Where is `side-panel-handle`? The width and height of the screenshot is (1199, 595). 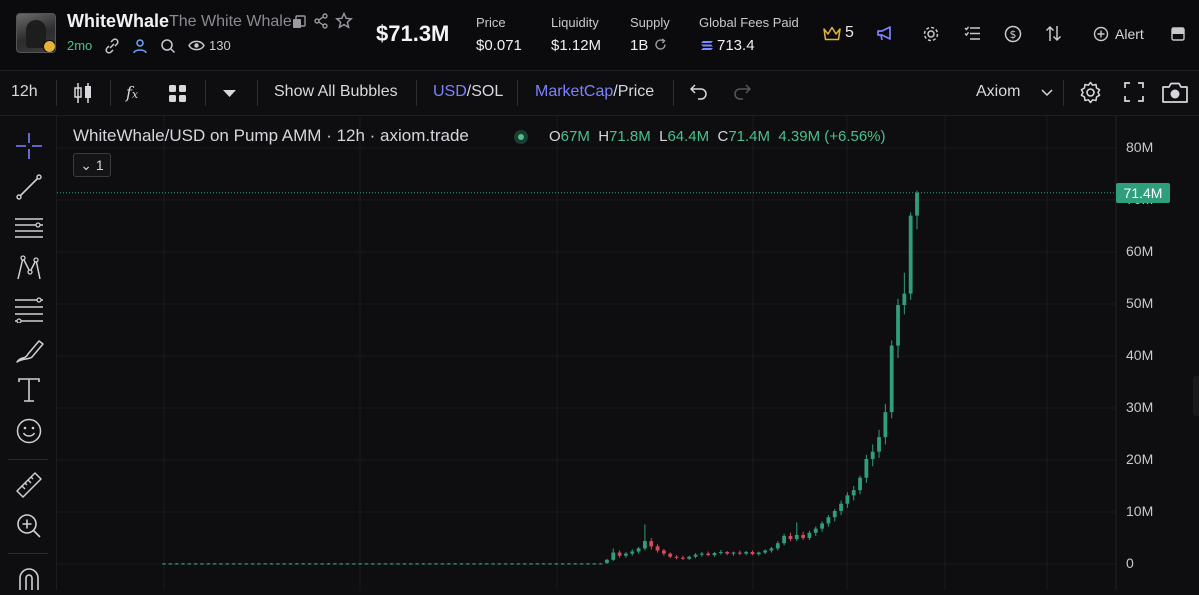
side-panel-handle is located at coordinates (1196, 396).